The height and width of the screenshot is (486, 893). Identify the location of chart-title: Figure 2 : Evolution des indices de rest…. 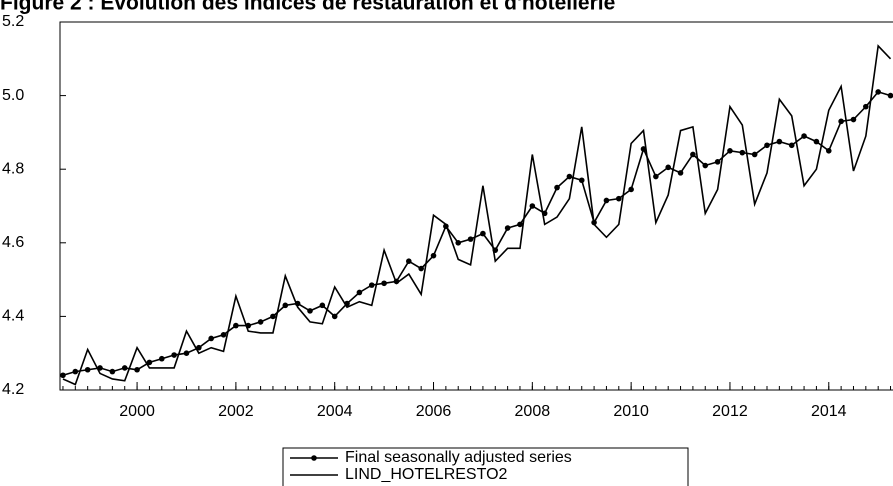
(307, 7).